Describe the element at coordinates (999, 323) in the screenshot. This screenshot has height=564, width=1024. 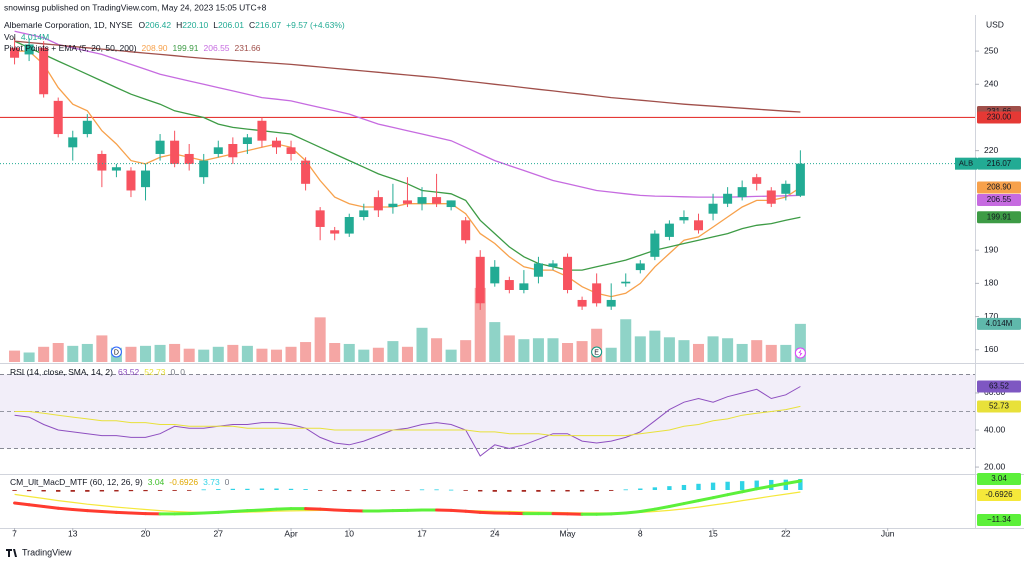
I see `volume-tag-bg` at that location.